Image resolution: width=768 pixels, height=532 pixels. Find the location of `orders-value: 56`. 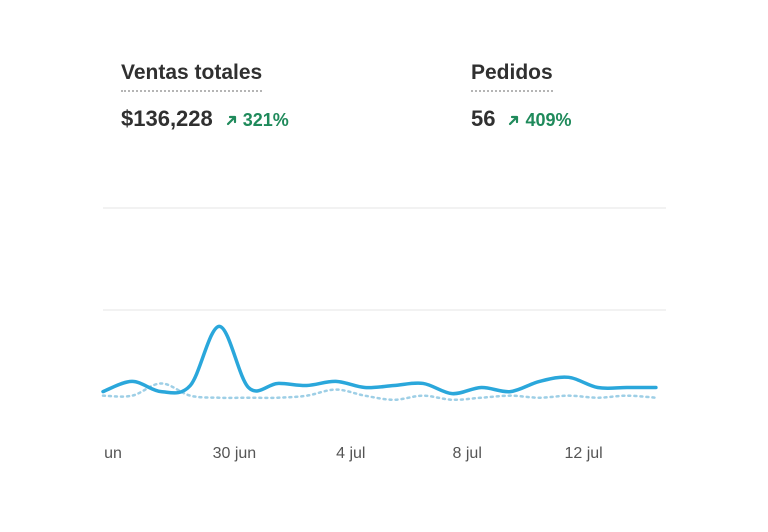

orders-value: 56 is located at coordinates (483, 118).